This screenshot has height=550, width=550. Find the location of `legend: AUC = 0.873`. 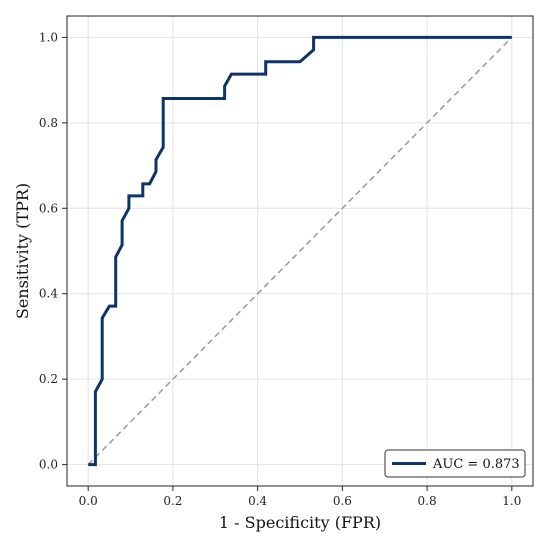

legend: AUC = 0.873 is located at coordinates (455, 463).